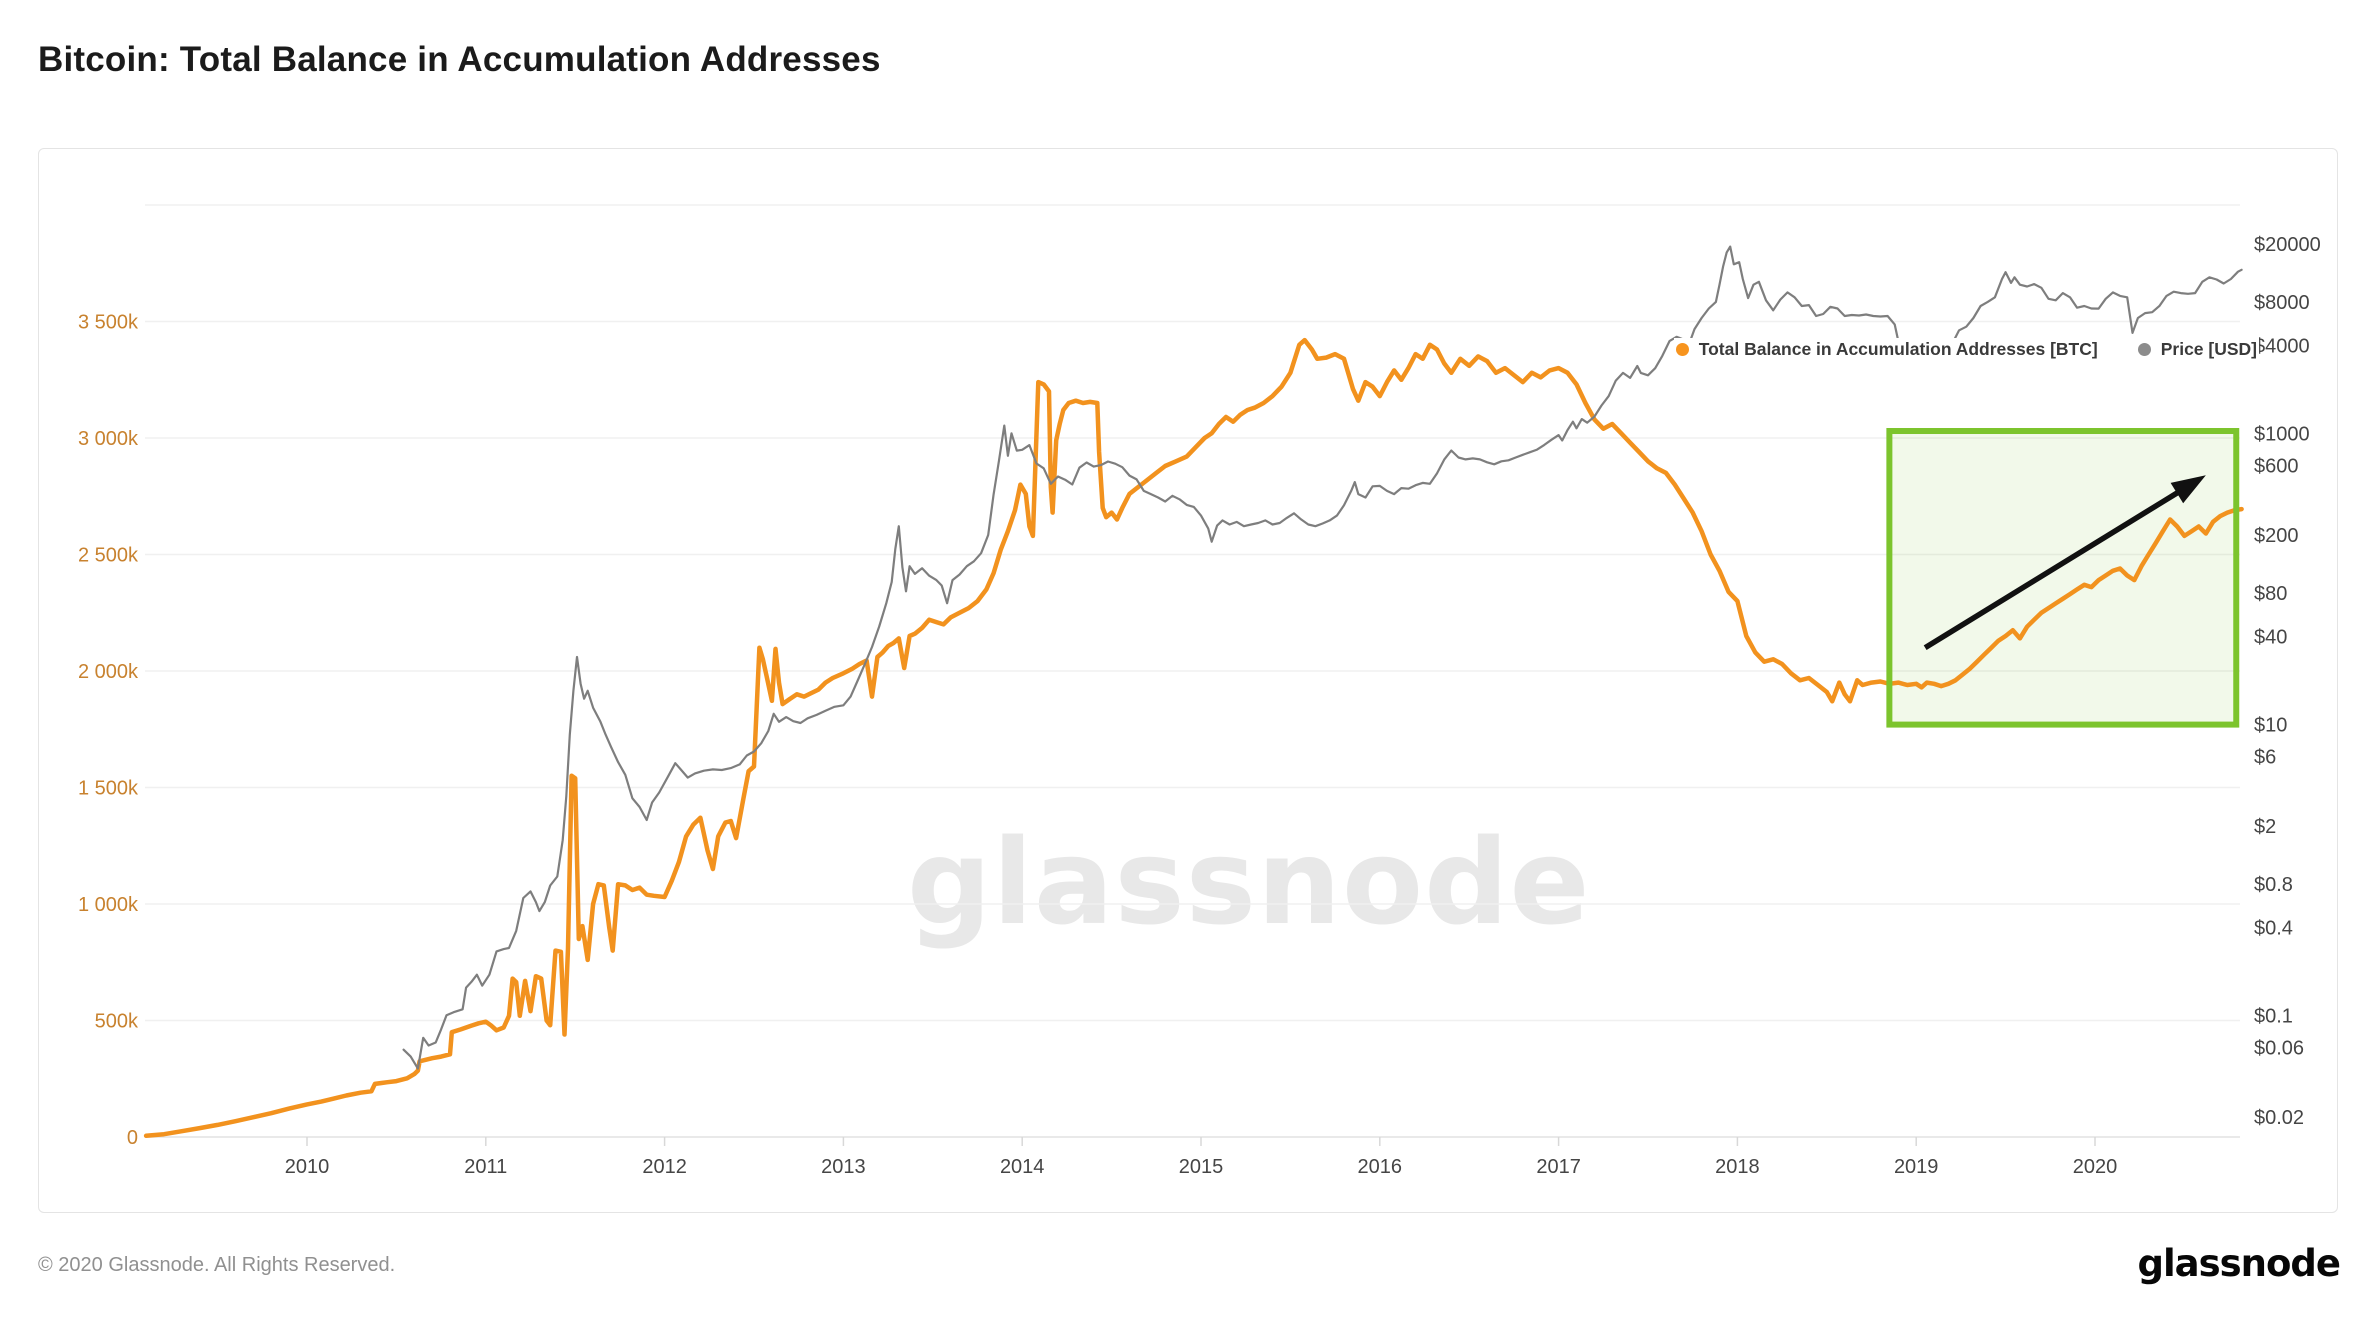 Image resolution: width=2376 pixels, height=1332 pixels. What do you see at coordinates (108, 556) in the screenshot?
I see `y-left-tick-label: 2 500k` at bounding box center [108, 556].